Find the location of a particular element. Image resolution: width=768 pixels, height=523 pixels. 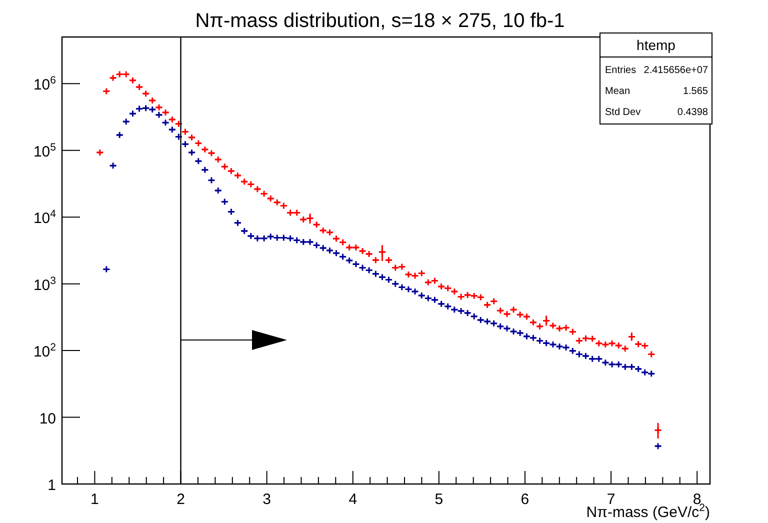

annotation: Std Dev is located at coordinates (623, 112).